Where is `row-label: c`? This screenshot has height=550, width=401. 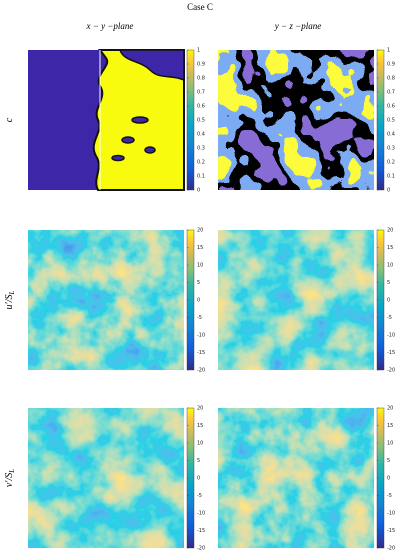 row-label: c is located at coordinates (9, 119).